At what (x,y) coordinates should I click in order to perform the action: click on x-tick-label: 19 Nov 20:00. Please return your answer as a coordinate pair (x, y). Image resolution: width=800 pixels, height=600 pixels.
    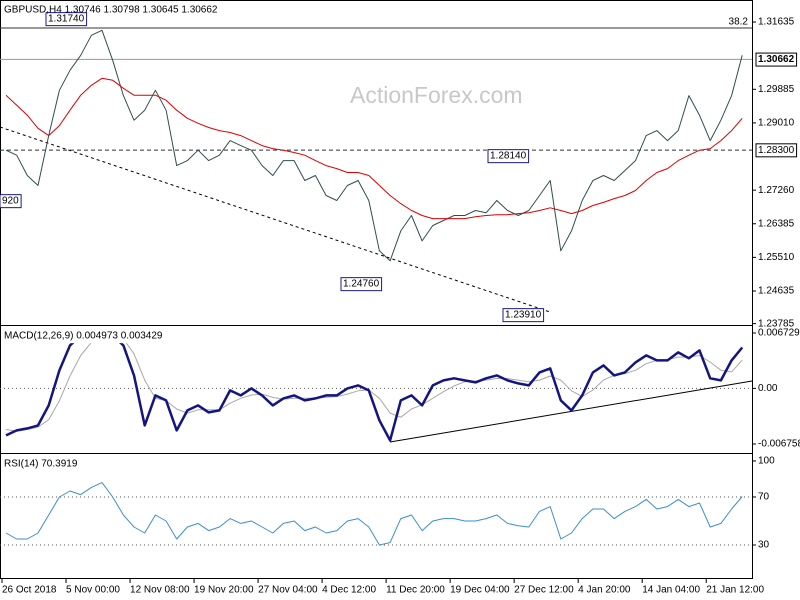
    Looking at the image, I should click on (224, 590).